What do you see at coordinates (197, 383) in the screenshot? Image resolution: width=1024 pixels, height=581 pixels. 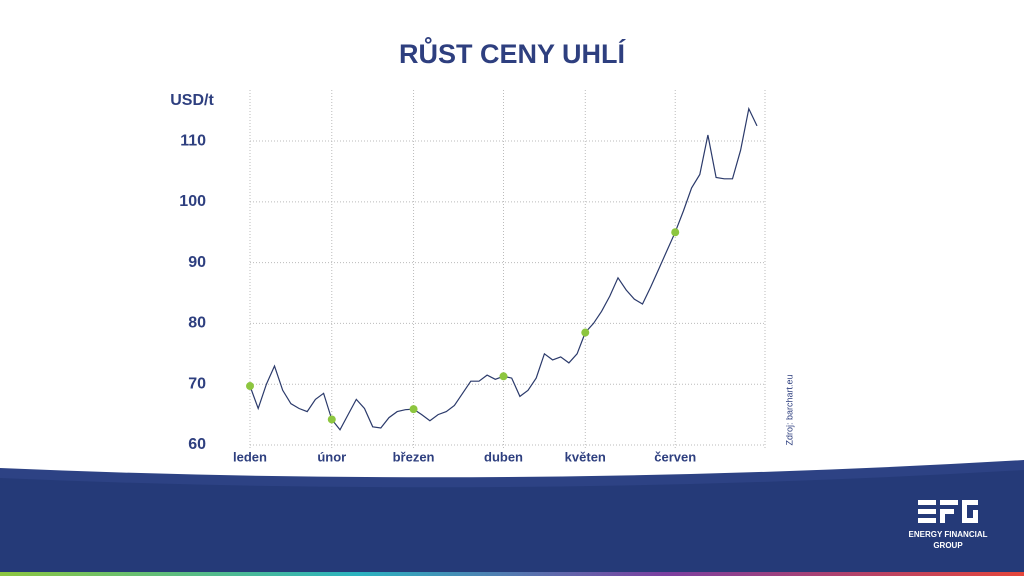 I see `y-tick-label: 70` at bounding box center [197, 383].